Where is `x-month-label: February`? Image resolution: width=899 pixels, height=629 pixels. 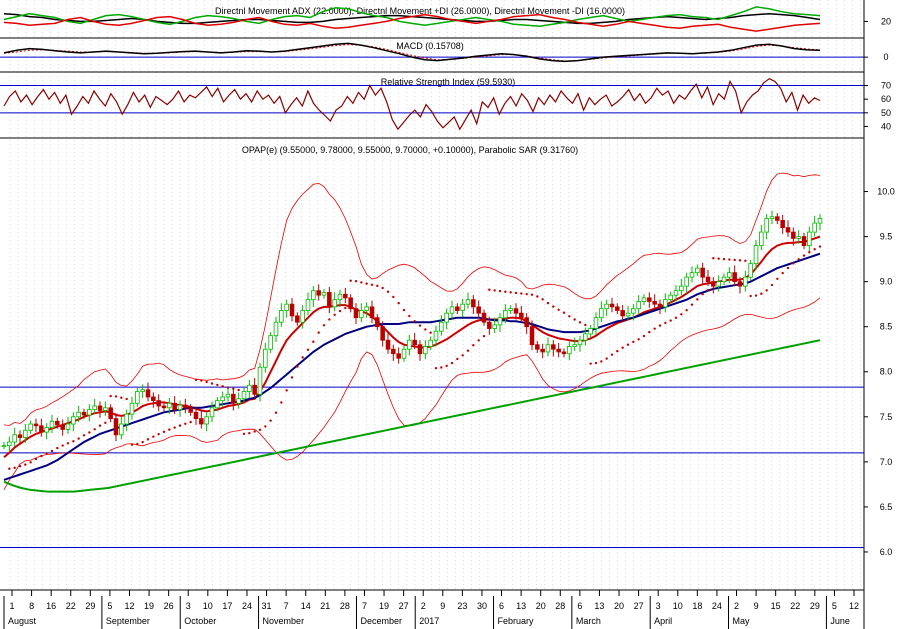 x-month-label: February is located at coordinates (516, 621).